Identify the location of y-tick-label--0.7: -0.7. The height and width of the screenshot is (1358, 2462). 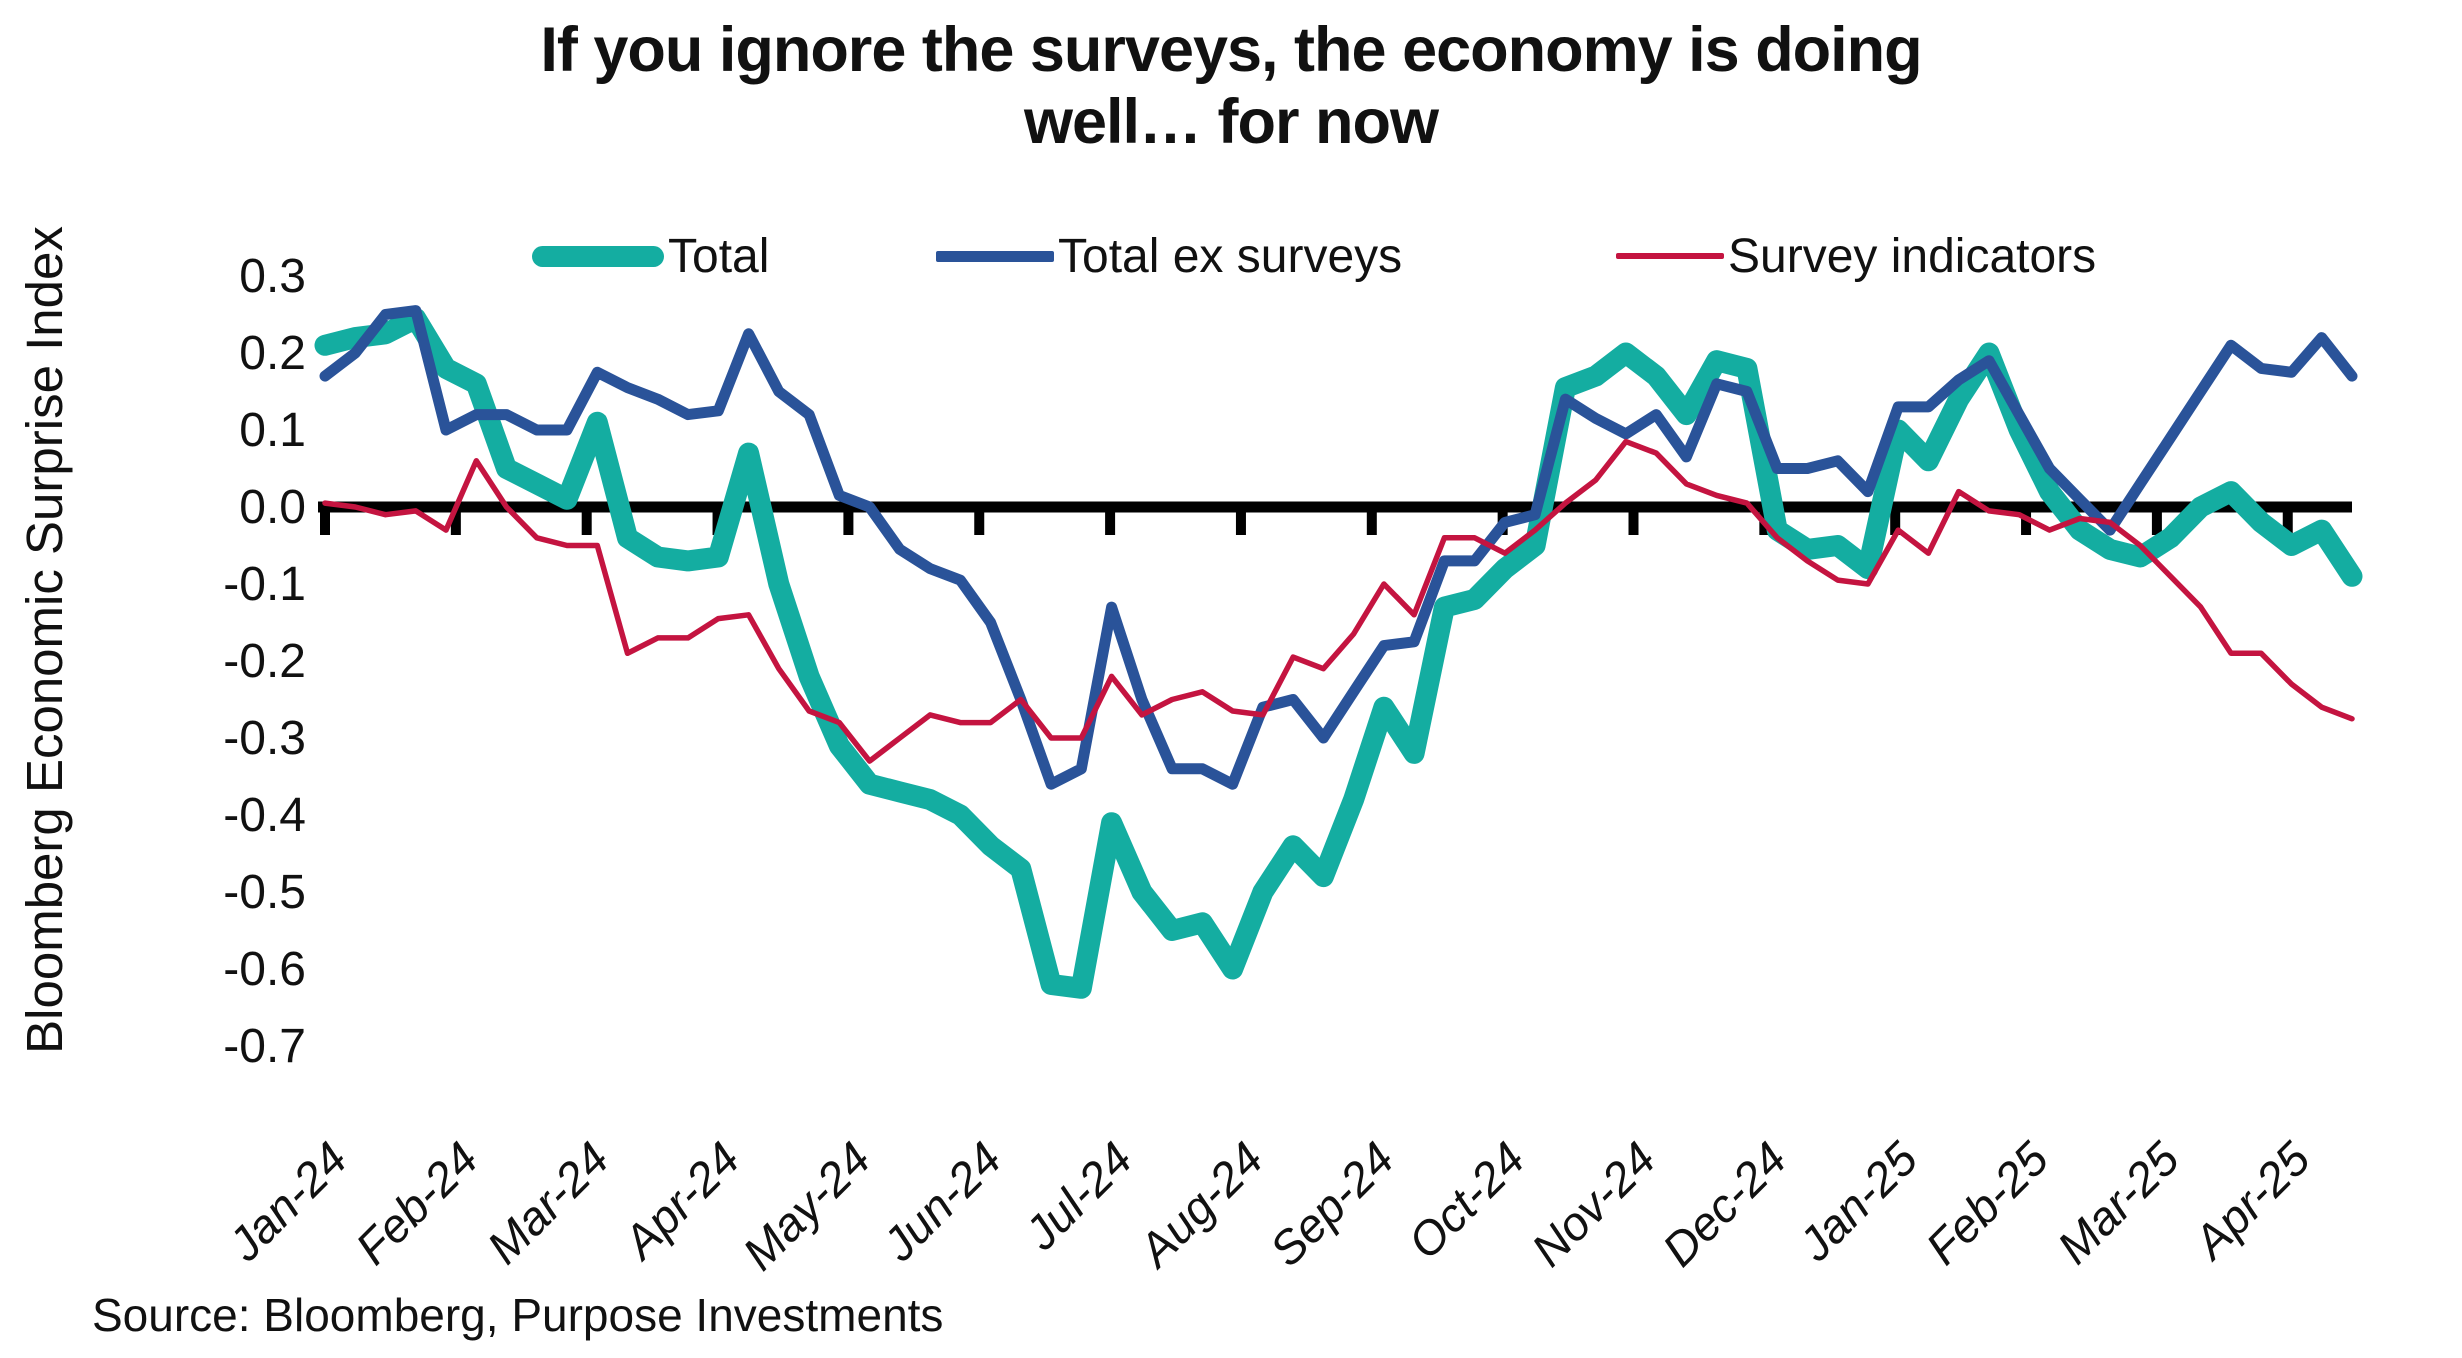
(264, 1046).